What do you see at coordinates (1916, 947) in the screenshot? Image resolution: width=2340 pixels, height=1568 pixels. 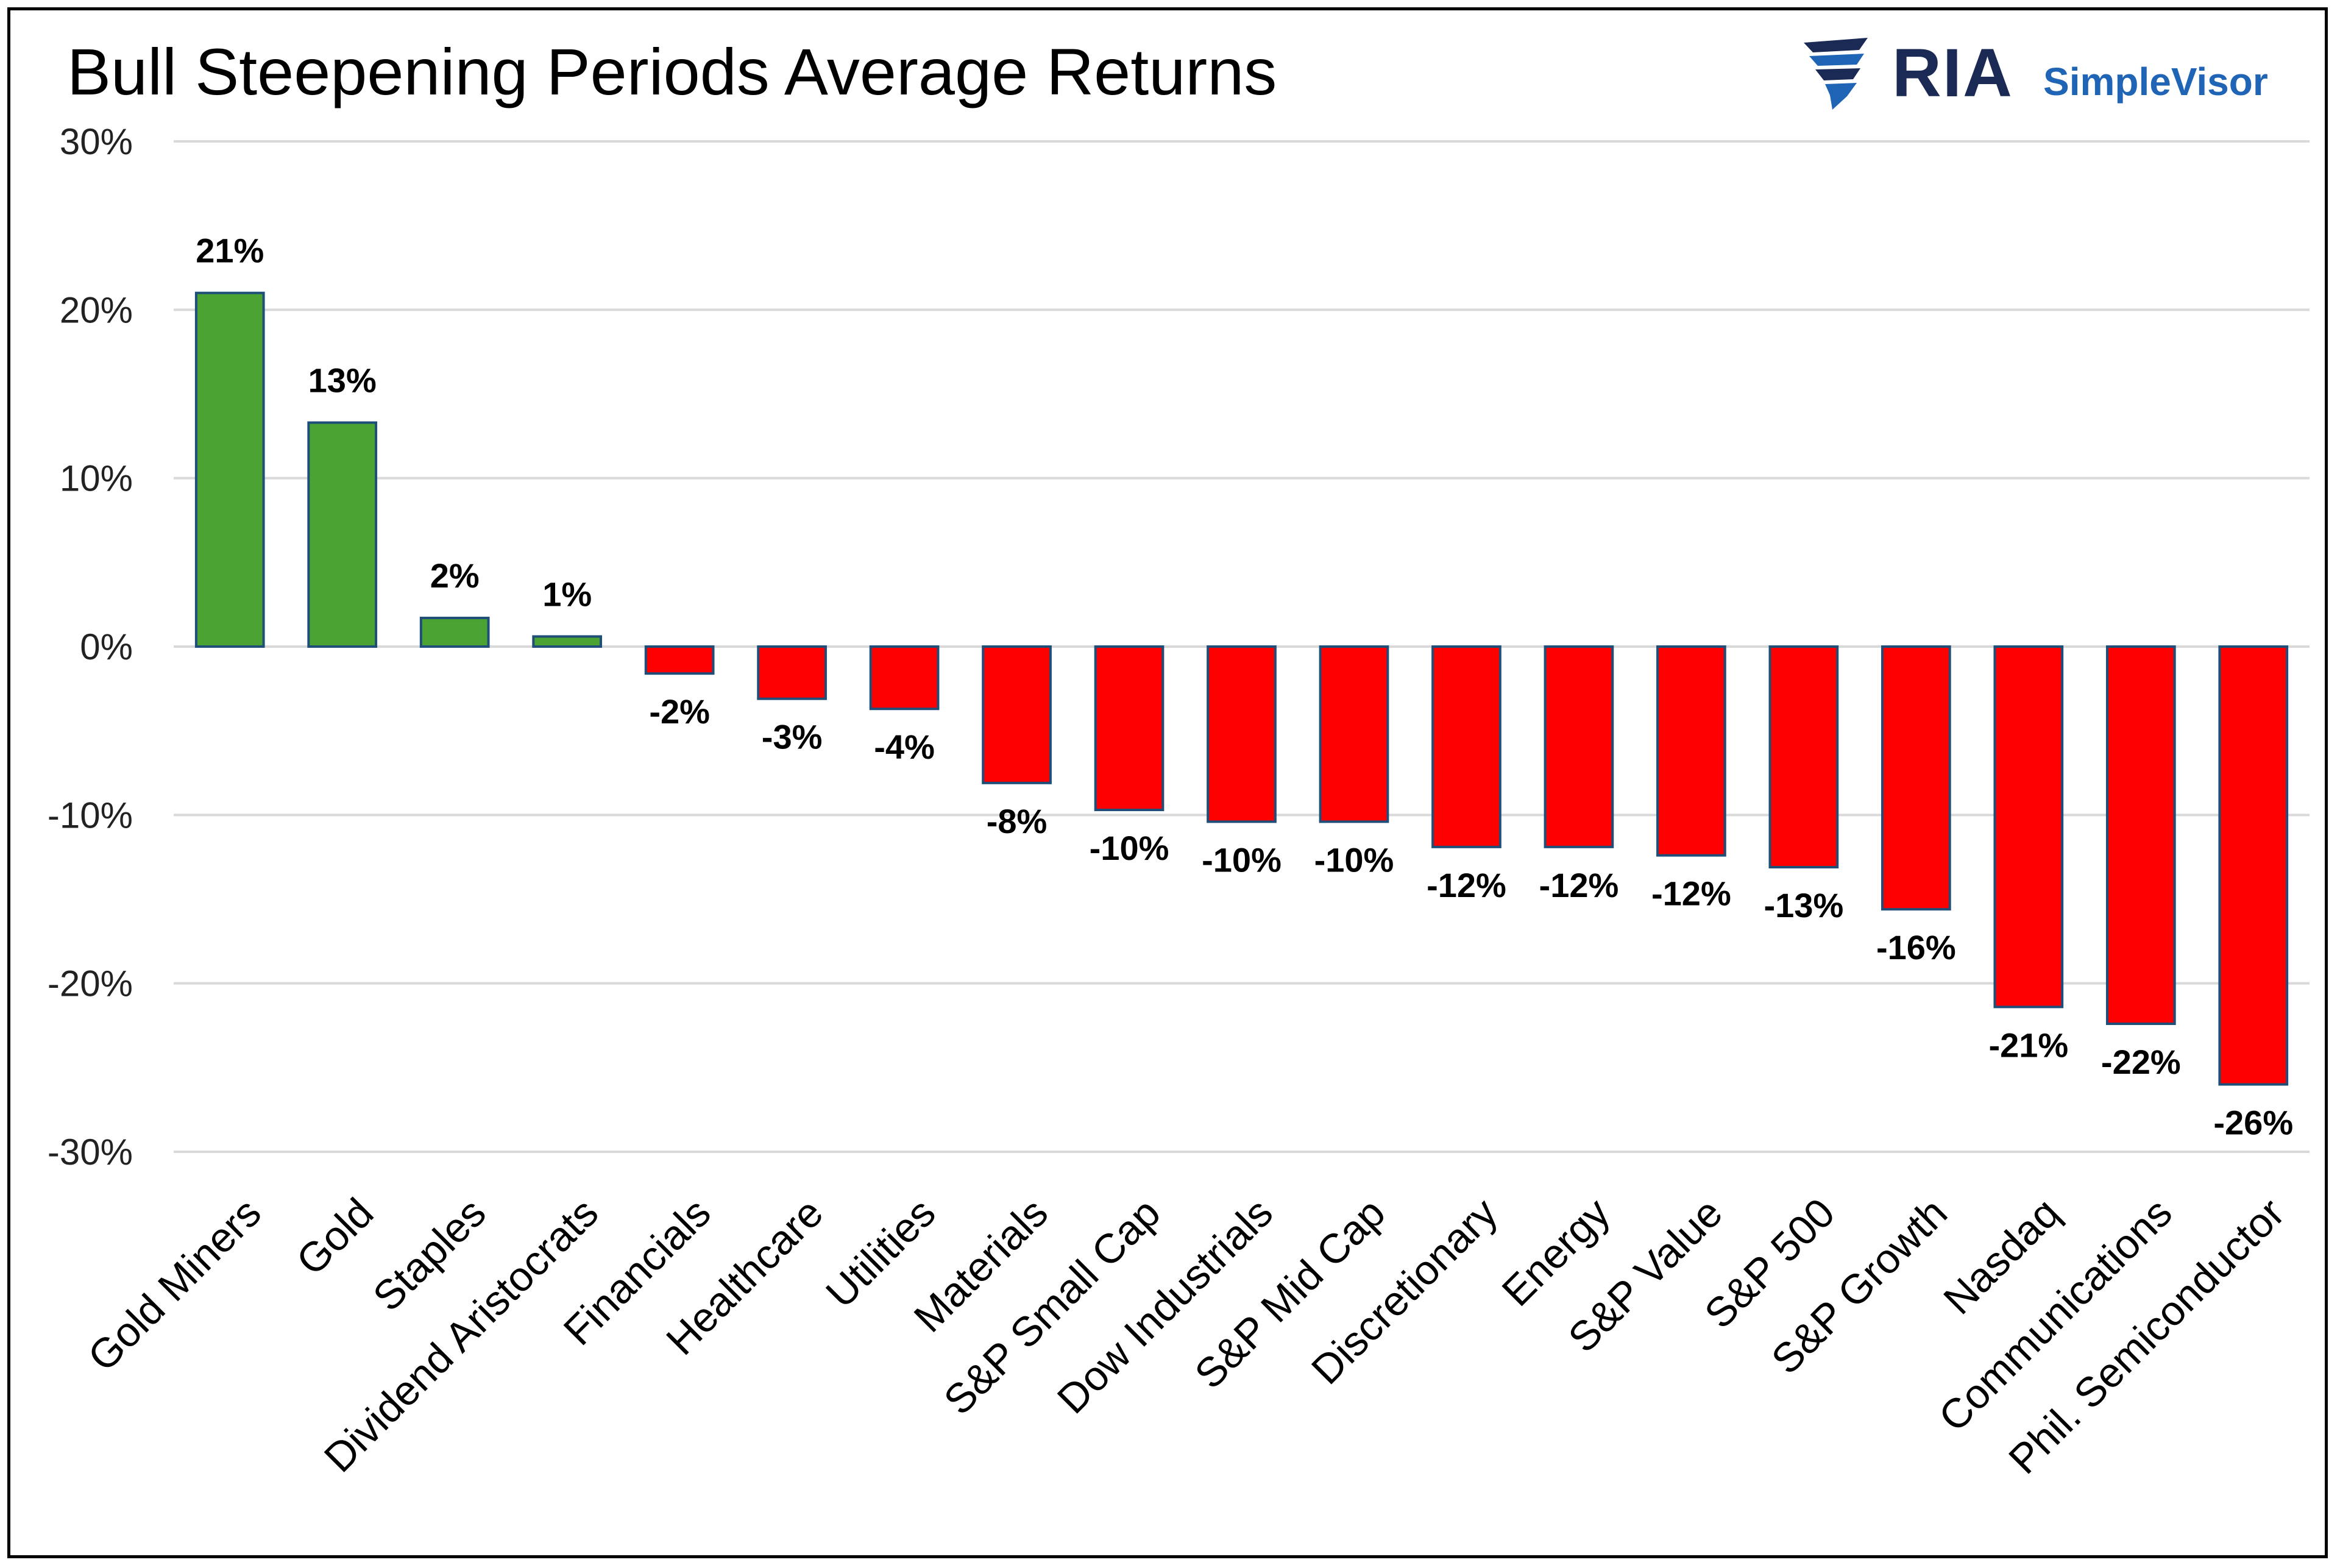 I see `data-label: -16%` at bounding box center [1916, 947].